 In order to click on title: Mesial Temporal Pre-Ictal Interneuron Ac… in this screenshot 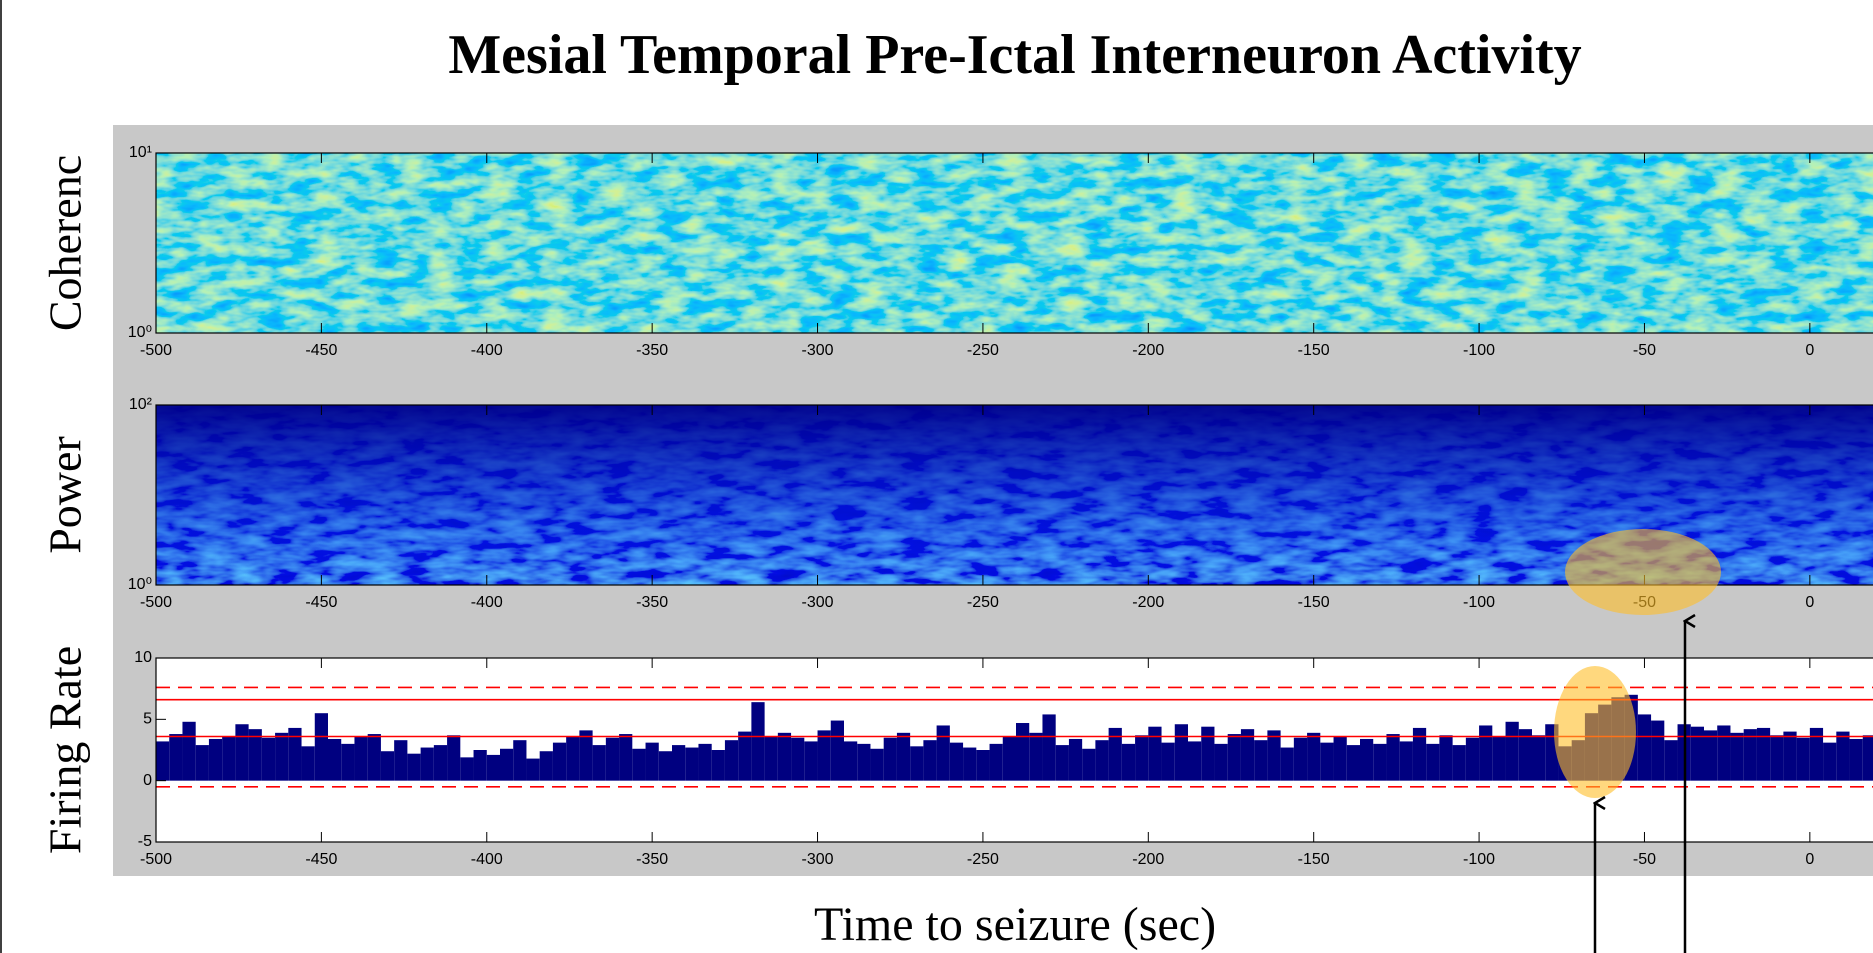, I will do `click(1014, 55)`.